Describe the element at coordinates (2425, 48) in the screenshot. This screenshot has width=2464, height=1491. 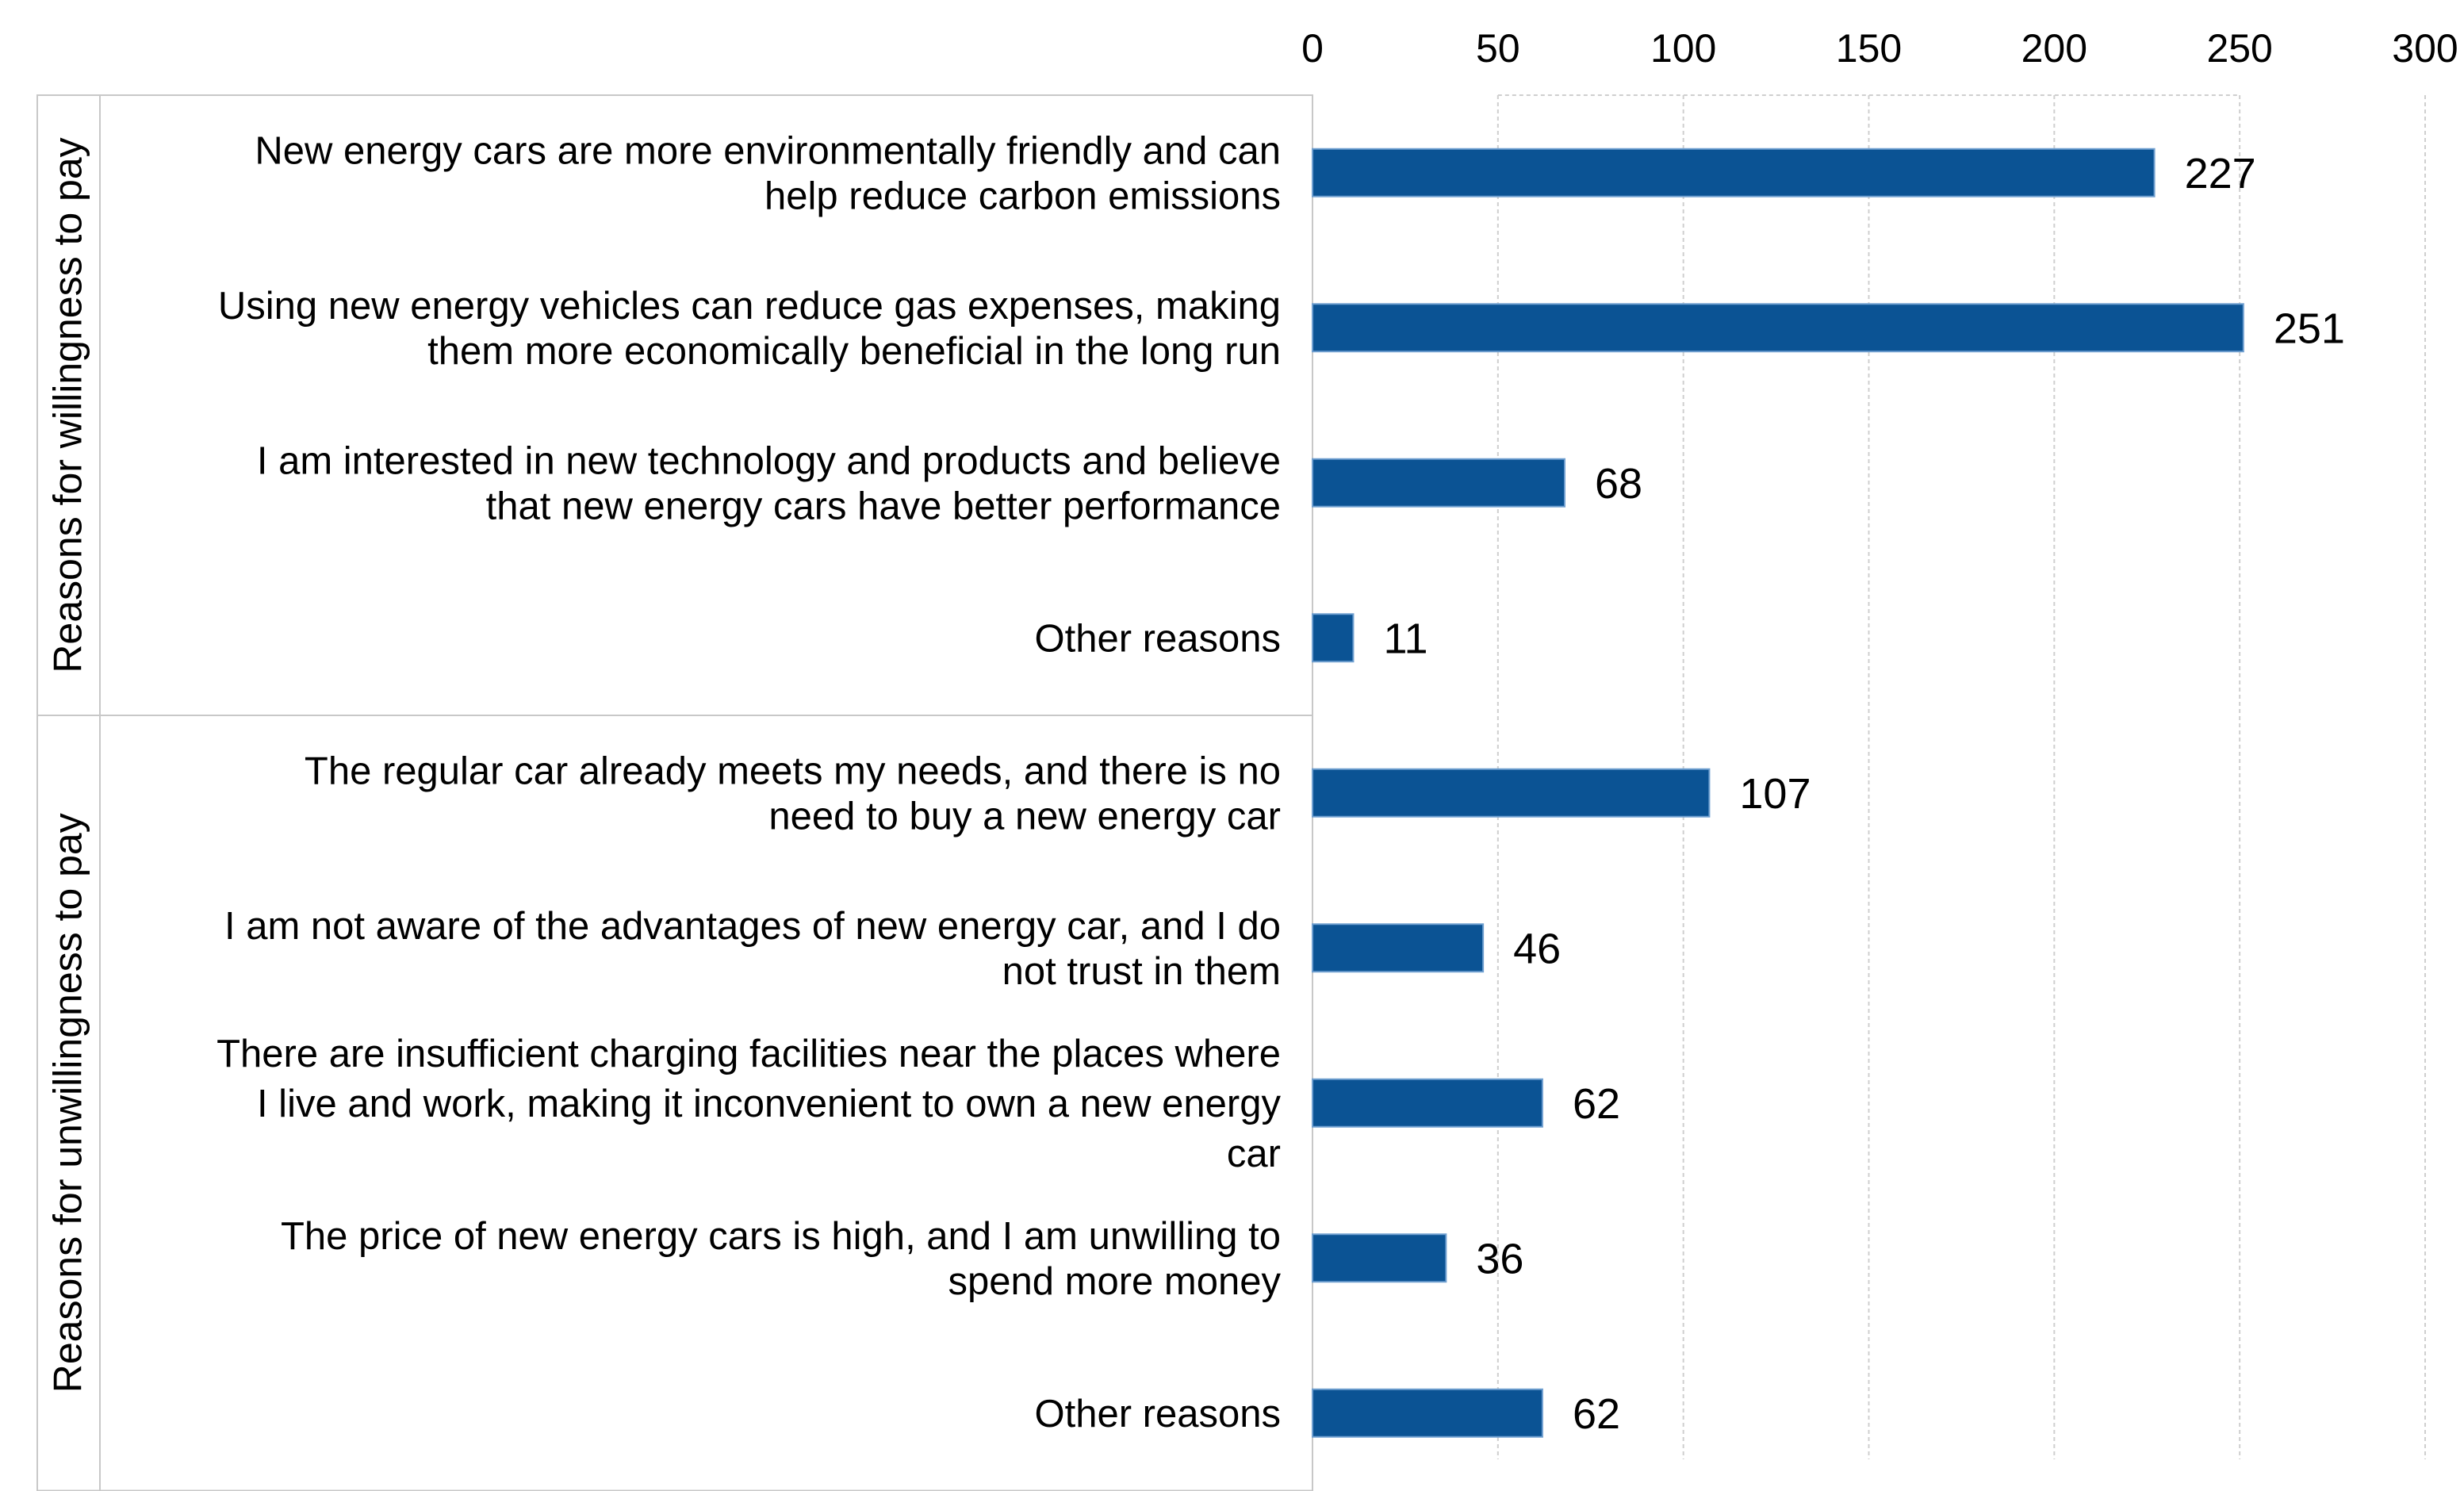
I see `x-tick-label: 300` at that location.